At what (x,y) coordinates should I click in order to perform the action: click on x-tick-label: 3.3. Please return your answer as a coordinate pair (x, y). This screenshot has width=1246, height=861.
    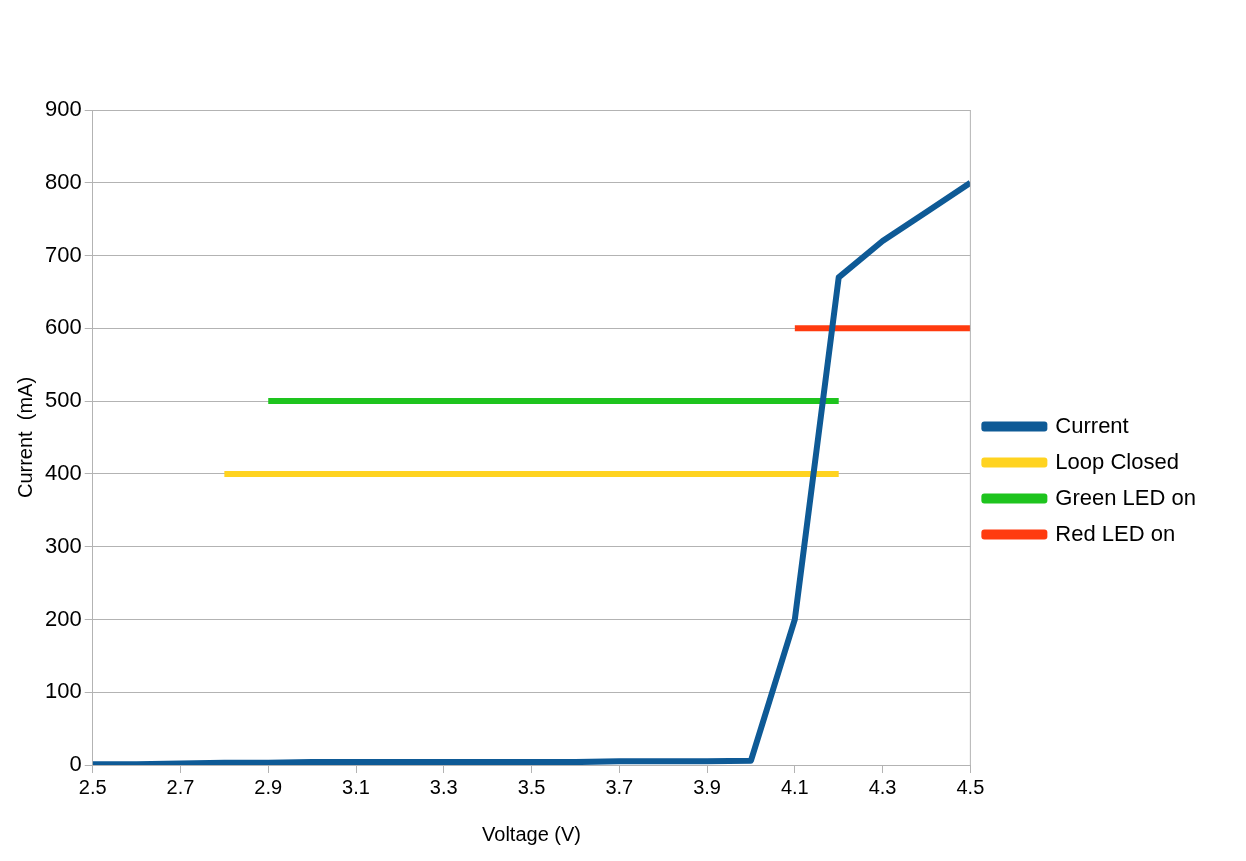
    Looking at the image, I should click on (443, 786).